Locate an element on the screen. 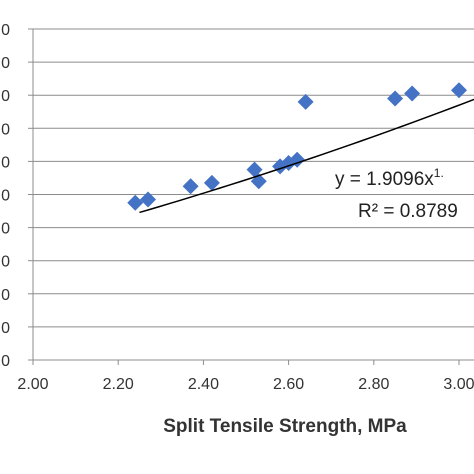 This screenshot has width=474, height=474. y-tick-label: 0.0 is located at coordinates (5, 361).